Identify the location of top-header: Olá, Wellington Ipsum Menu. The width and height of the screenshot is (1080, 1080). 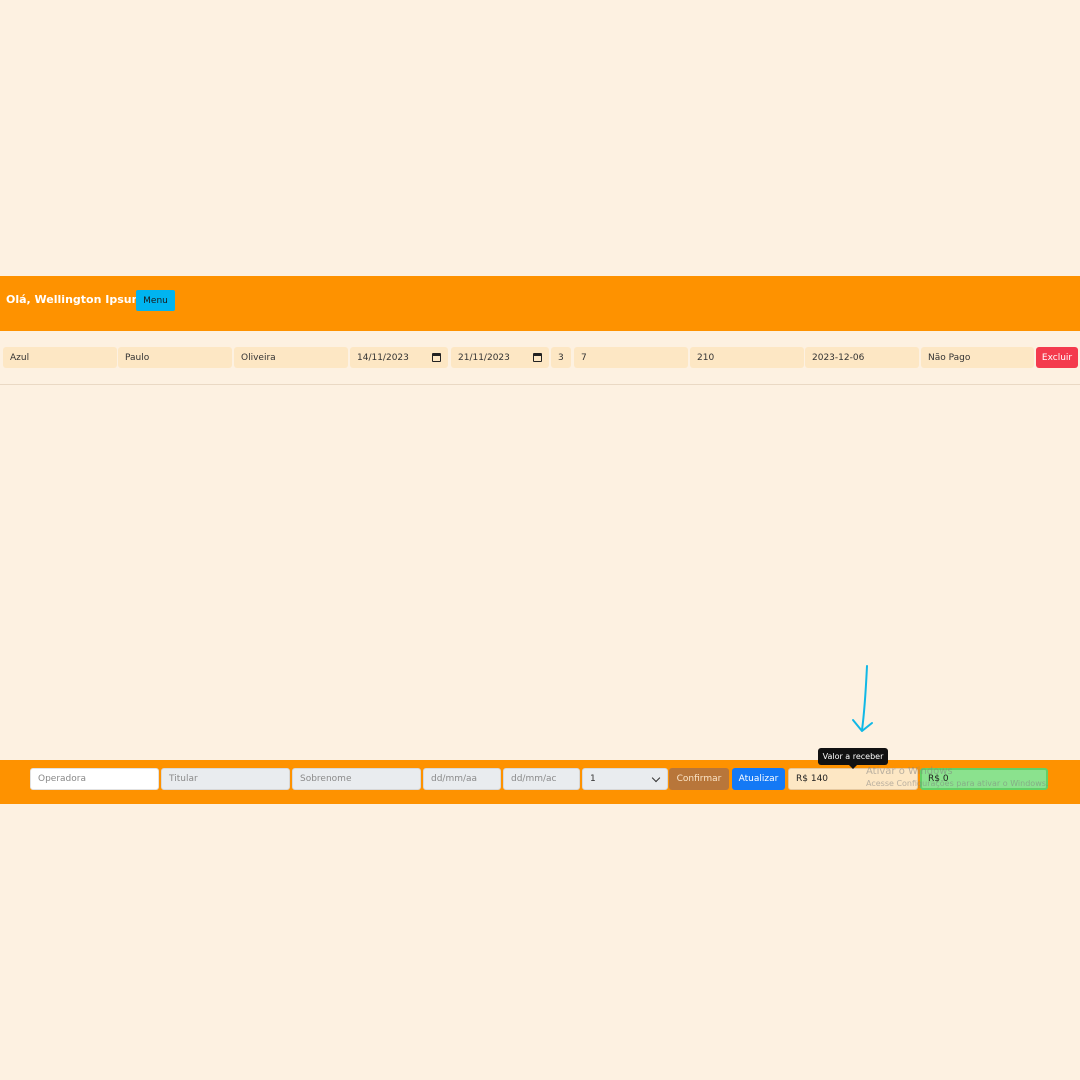
(540, 303).